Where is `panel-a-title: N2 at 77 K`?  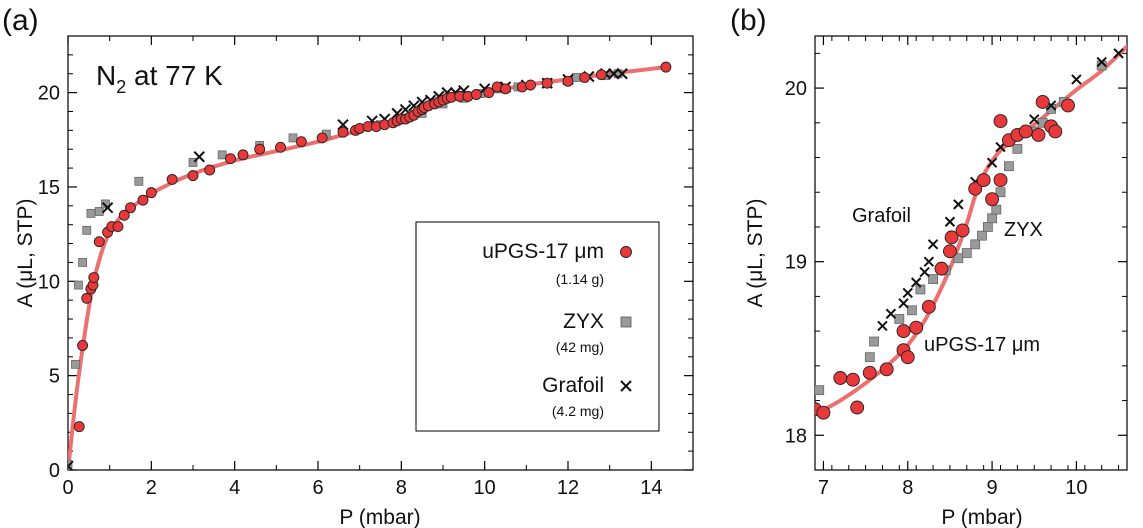 panel-a-title: N2 at 77 K is located at coordinates (159, 78).